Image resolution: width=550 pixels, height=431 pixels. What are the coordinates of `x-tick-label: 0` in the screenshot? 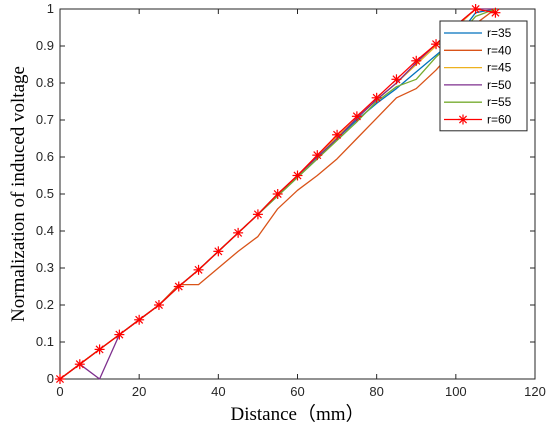 It's located at (59, 391).